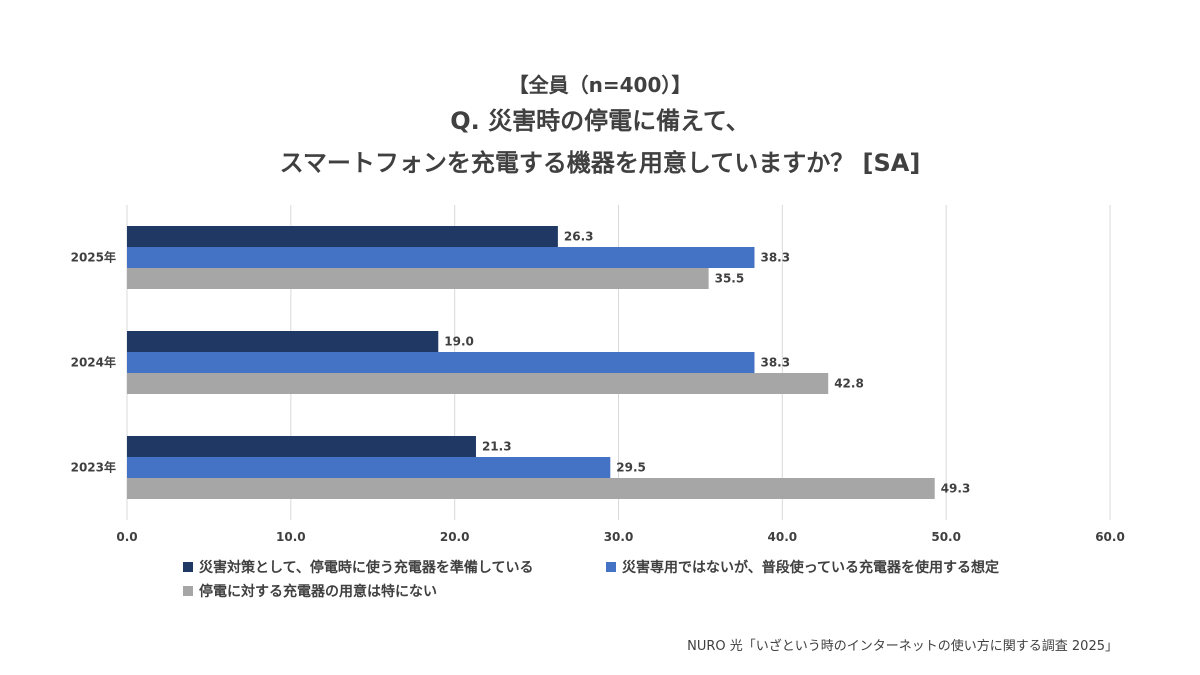 The image size is (1200, 675). Describe the element at coordinates (730, 279) in the screenshot. I see `data-label: 35.5` at that location.